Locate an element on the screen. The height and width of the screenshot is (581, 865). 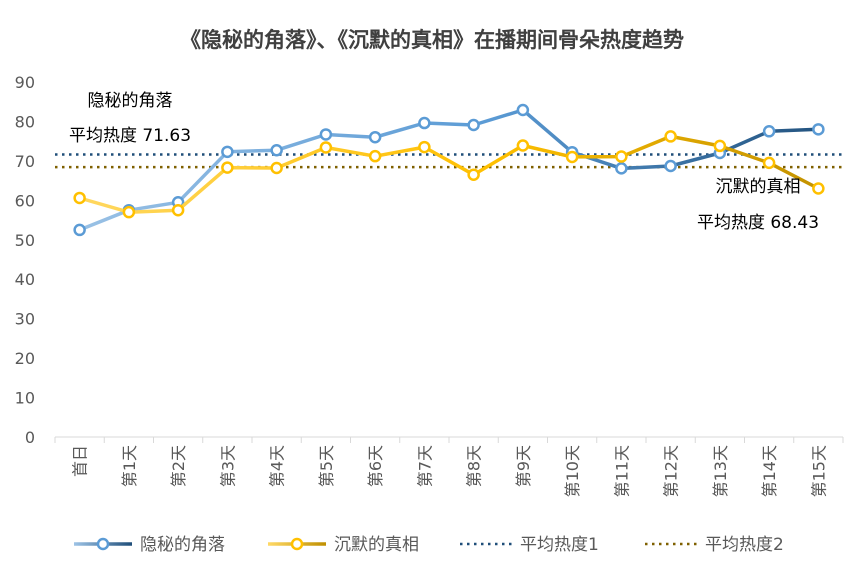
legend-label: 沉默的真相 is located at coordinates (376, 545).